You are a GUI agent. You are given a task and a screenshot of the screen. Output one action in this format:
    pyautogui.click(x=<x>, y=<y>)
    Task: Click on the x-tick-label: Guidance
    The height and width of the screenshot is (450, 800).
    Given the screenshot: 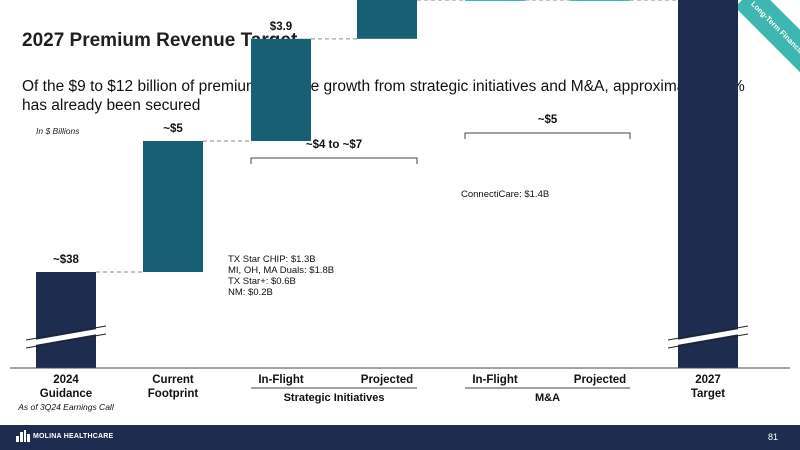 What is the action you would take?
    pyautogui.click(x=66, y=394)
    